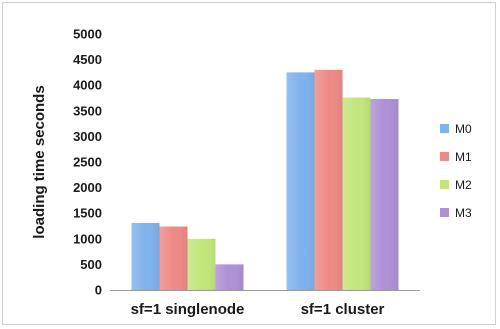  Describe the element at coordinates (444, 156) in the screenshot. I see `legend-swatch-m1` at that location.